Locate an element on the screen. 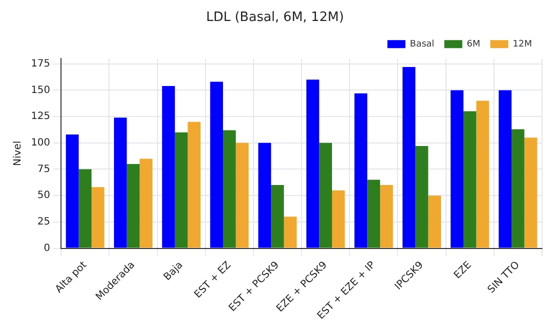  x-tick-label: Baja is located at coordinates (174, 271).